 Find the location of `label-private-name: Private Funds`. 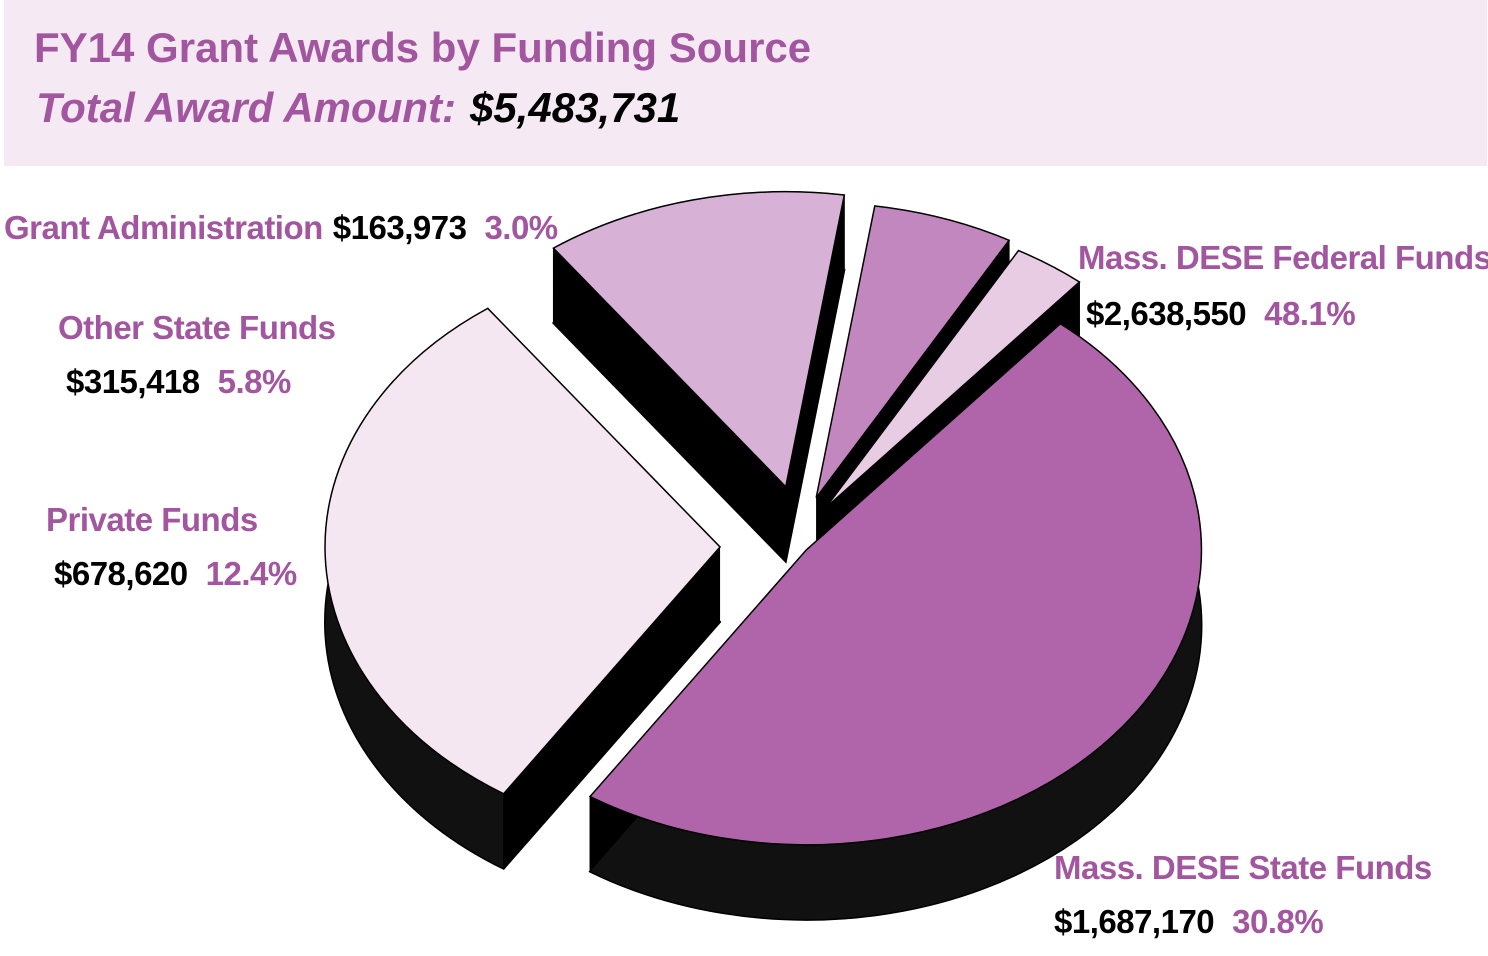

label-private-name: Private Funds is located at coordinates (152, 519).